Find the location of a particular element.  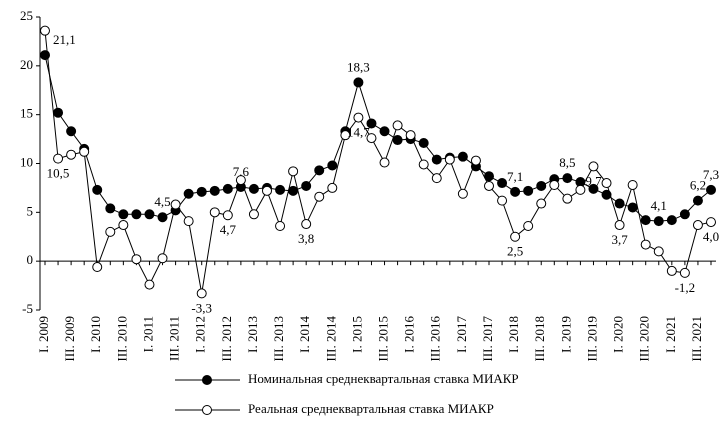

data-label: 9,7 is located at coordinates (593, 180).